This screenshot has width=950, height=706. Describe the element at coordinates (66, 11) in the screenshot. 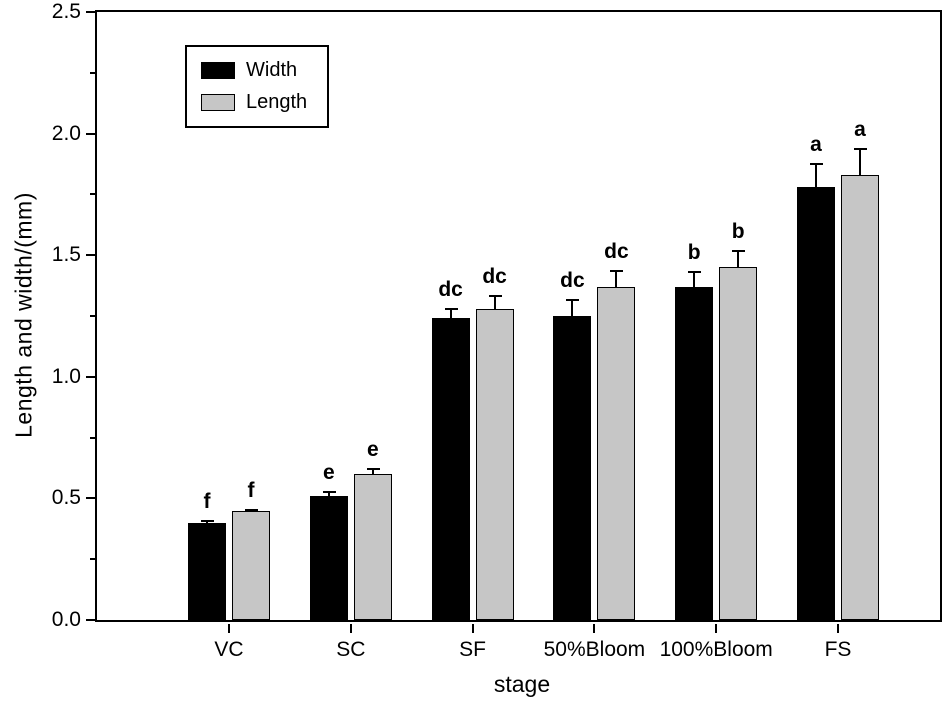

I see `y-tick-label: 2.5` at that location.